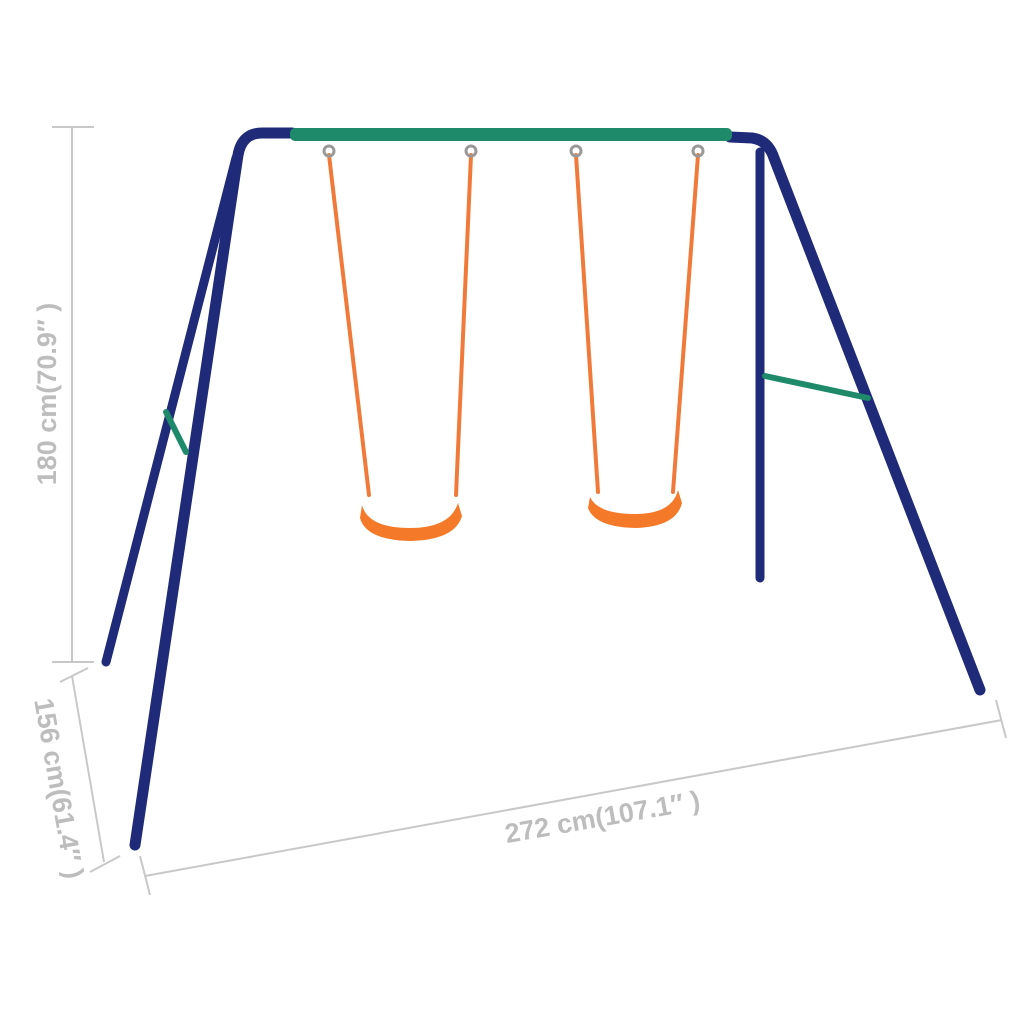 The image size is (1024, 1024). Describe the element at coordinates (511, 134) in the screenshot. I see `top-beam` at that location.